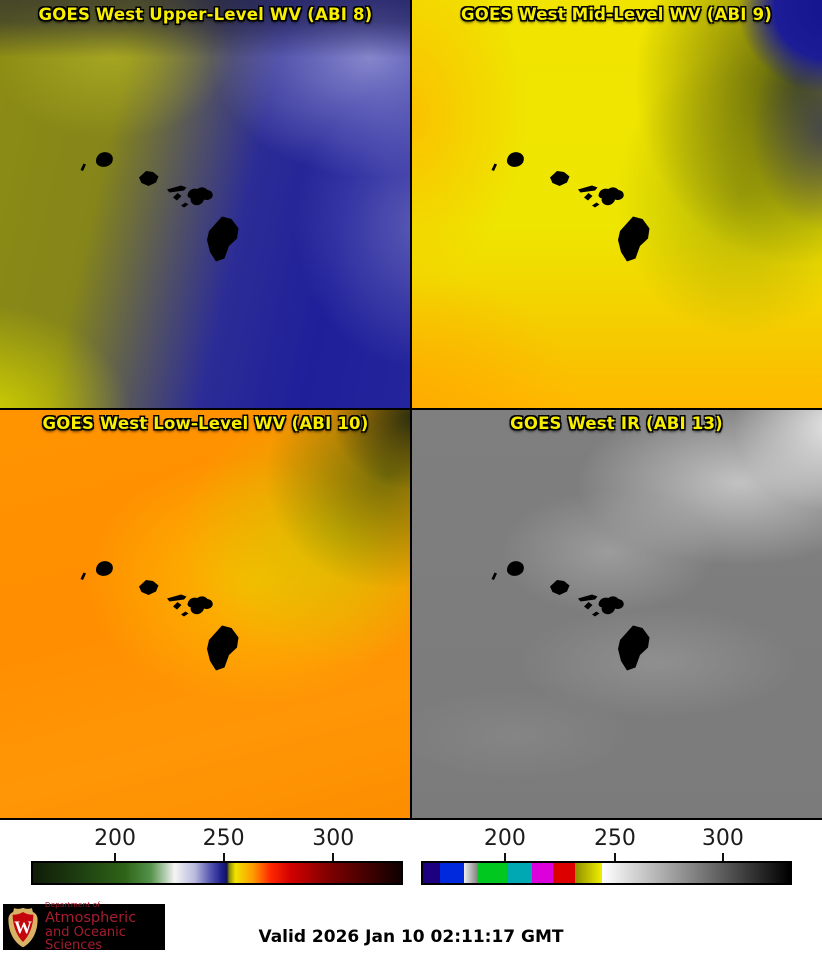  Describe the element at coordinates (91, 917) in the screenshot. I see `logo-line1: Atmospheric` at that location.